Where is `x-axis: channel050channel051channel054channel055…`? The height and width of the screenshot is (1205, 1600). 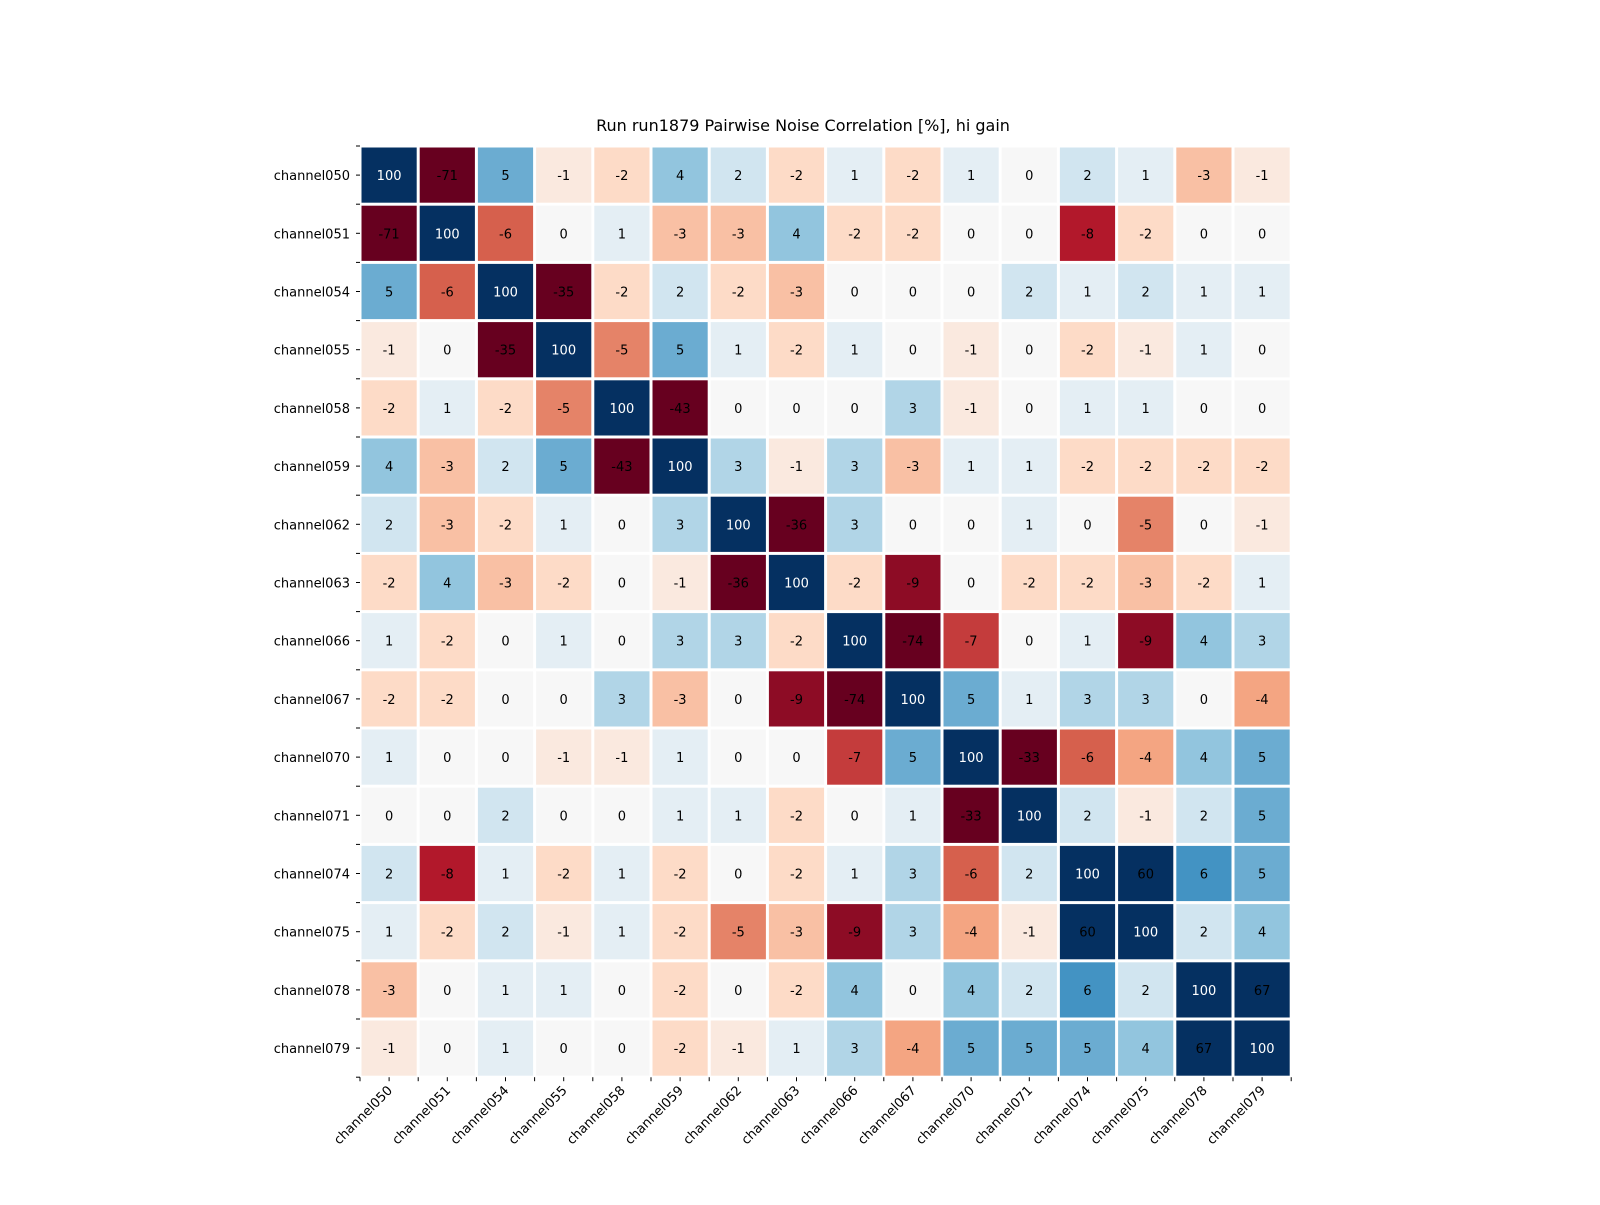
x-axis: channel050channel051channel054channel055… is located at coordinates (811, 1112).